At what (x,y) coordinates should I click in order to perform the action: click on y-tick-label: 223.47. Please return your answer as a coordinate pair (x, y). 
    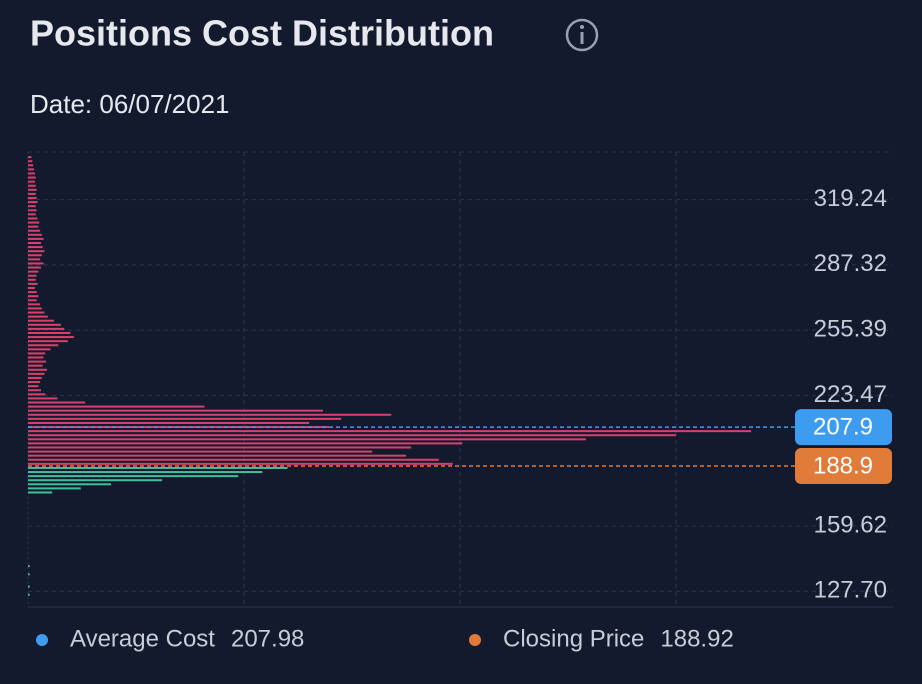
    Looking at the image, I should click on (850, 394).